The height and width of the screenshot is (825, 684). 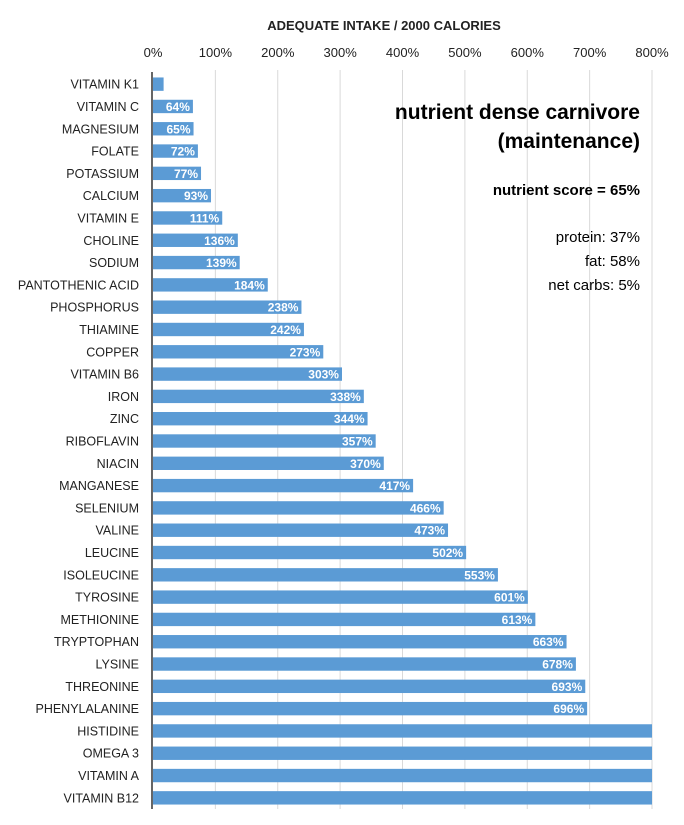 I want to click on data-label: 77%, so click(x=186, y=174).